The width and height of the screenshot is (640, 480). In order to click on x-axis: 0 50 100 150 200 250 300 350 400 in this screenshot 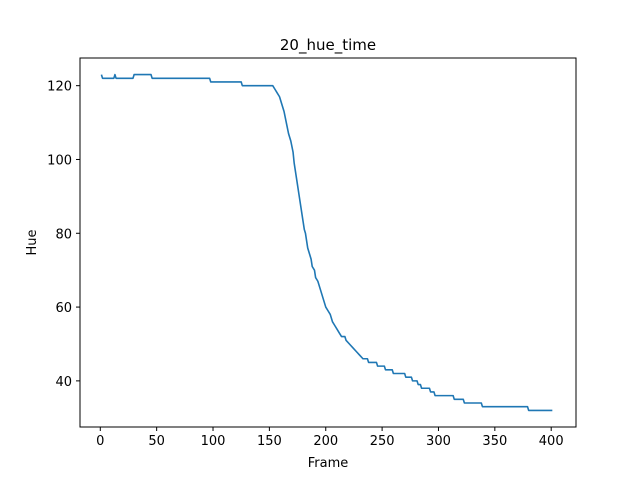, I will do `click(330, 438)`.